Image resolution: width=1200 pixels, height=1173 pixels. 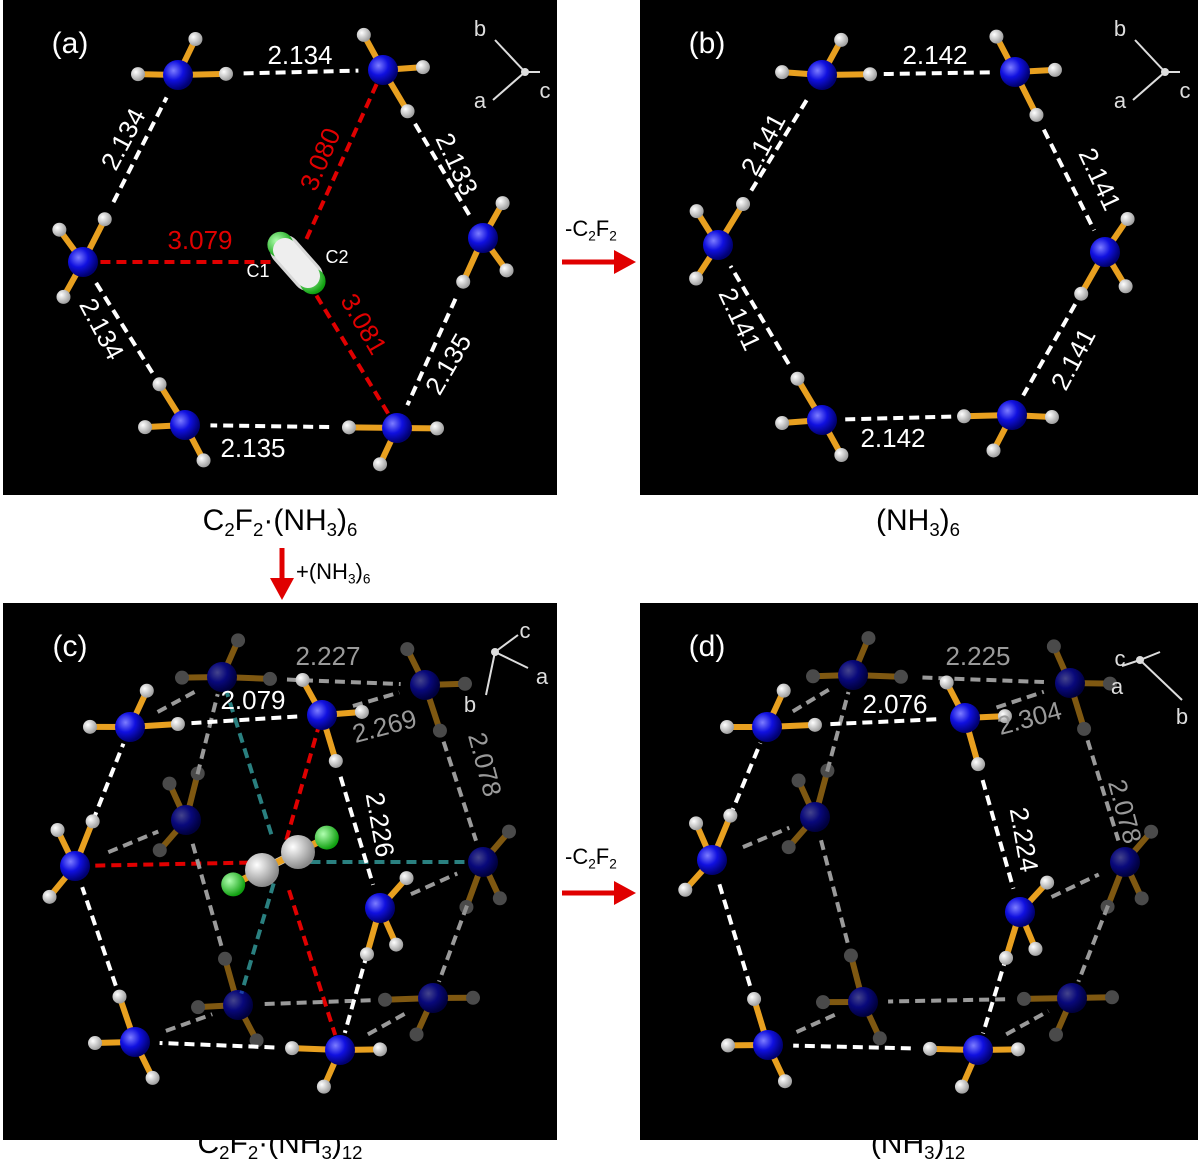 I want to click on carbon-atom, so click(x=262, y=870).